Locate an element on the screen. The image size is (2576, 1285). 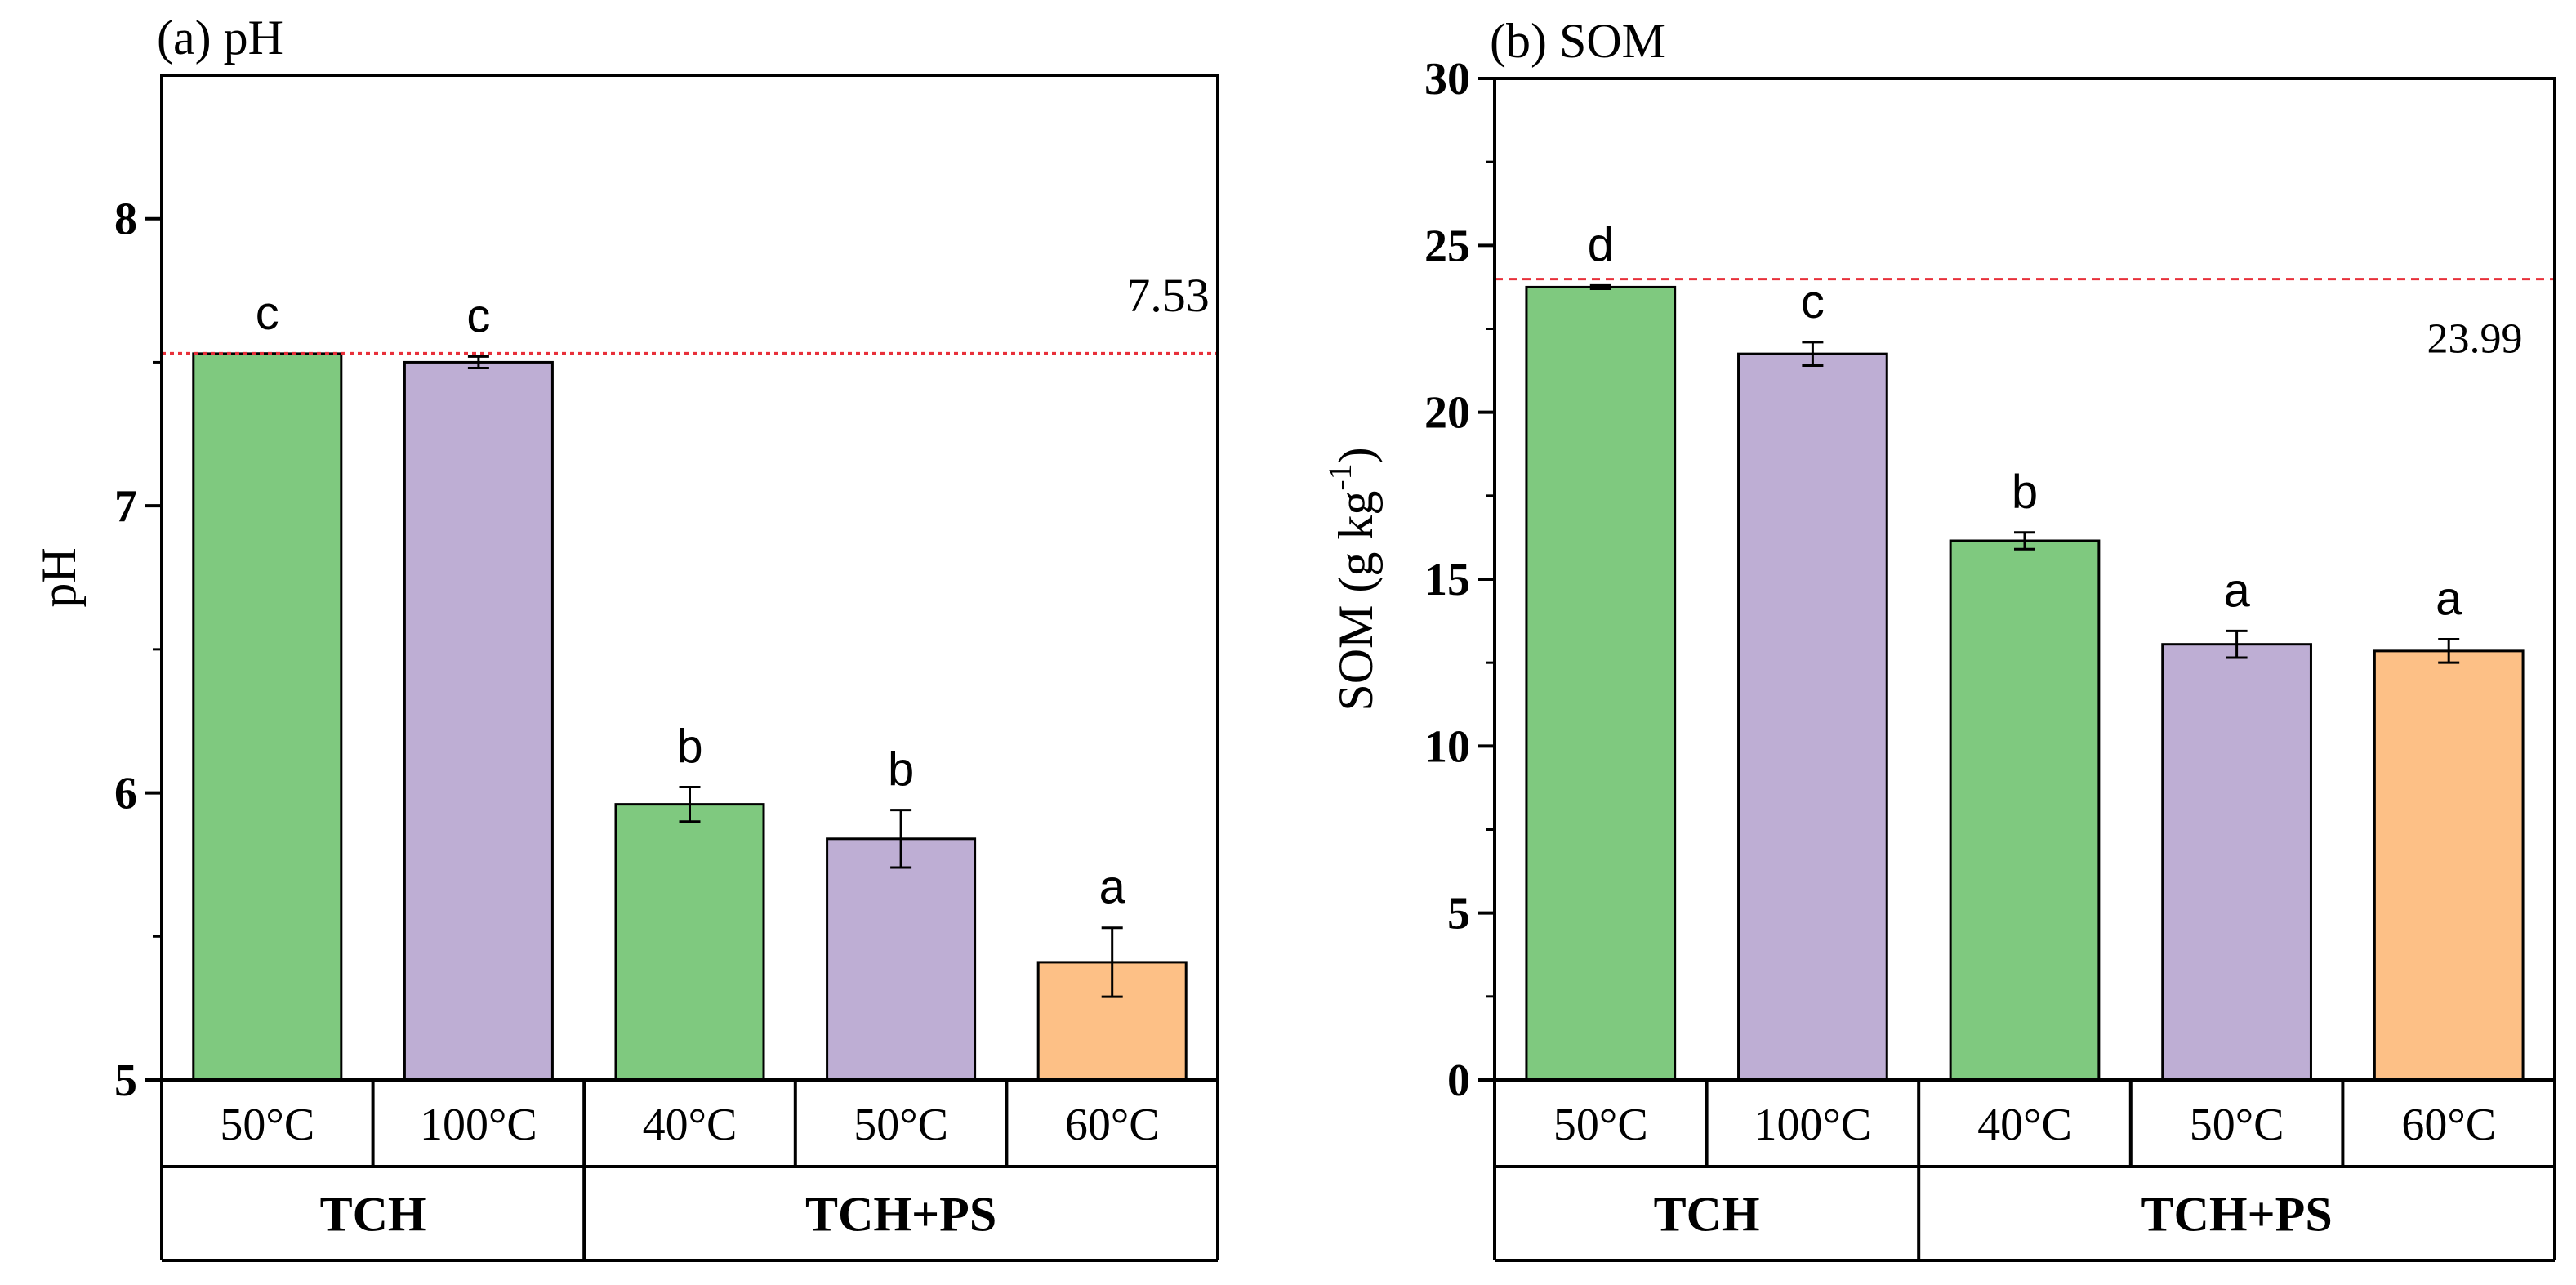
y-axis-label-superscript: -1 is located at coordinates (1339, 476).